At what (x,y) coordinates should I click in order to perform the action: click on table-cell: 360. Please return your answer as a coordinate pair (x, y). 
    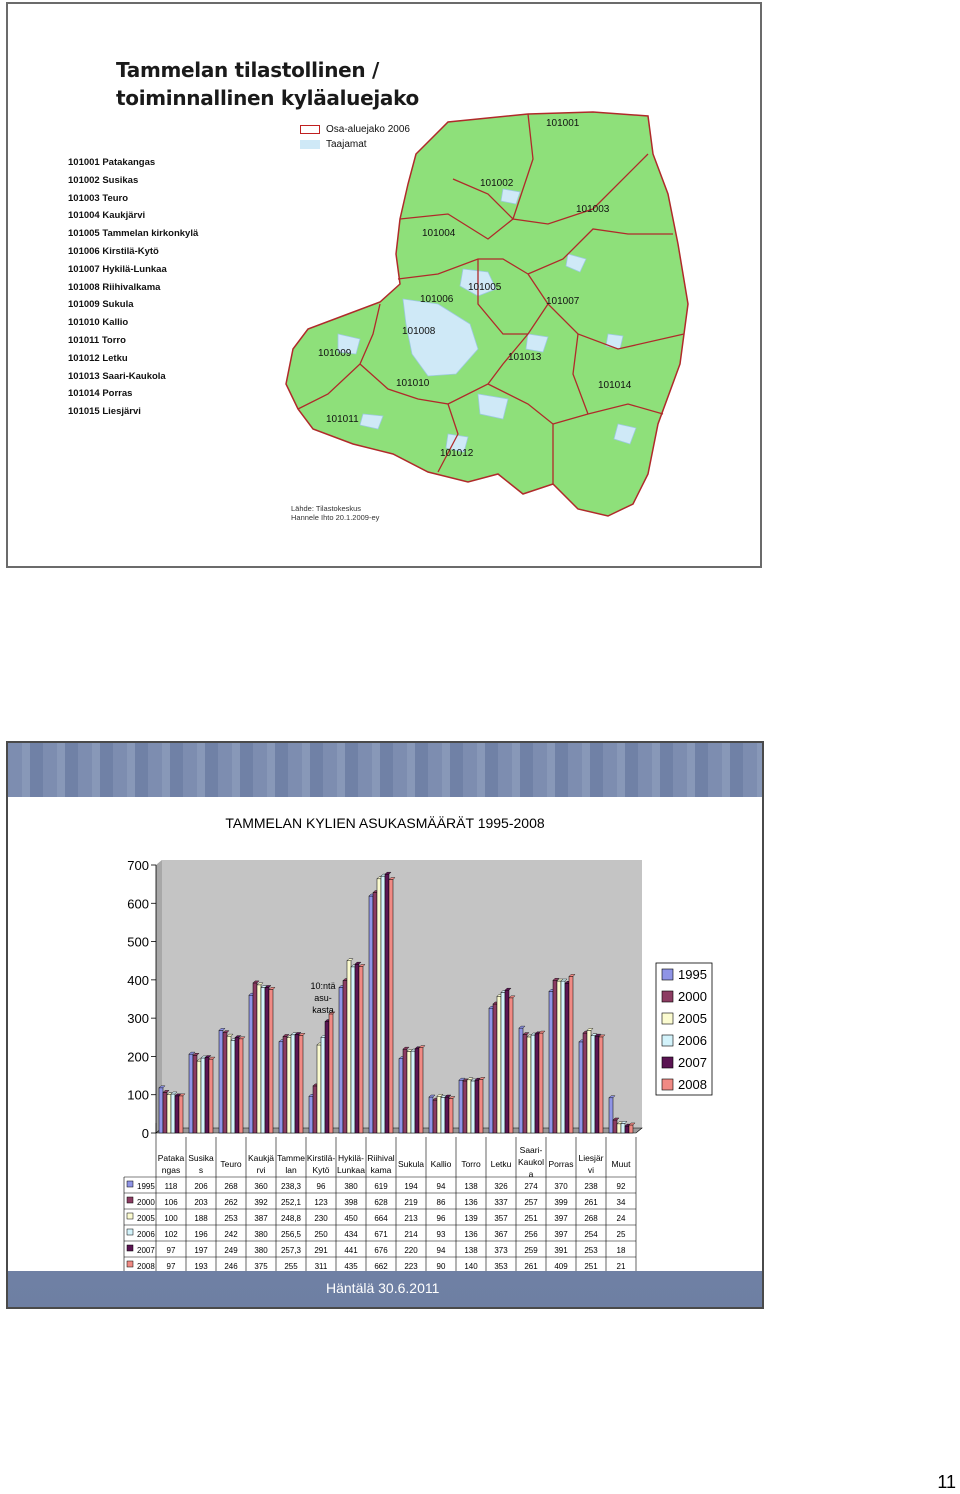
    Looking at the image, I should click on (261, 1186).